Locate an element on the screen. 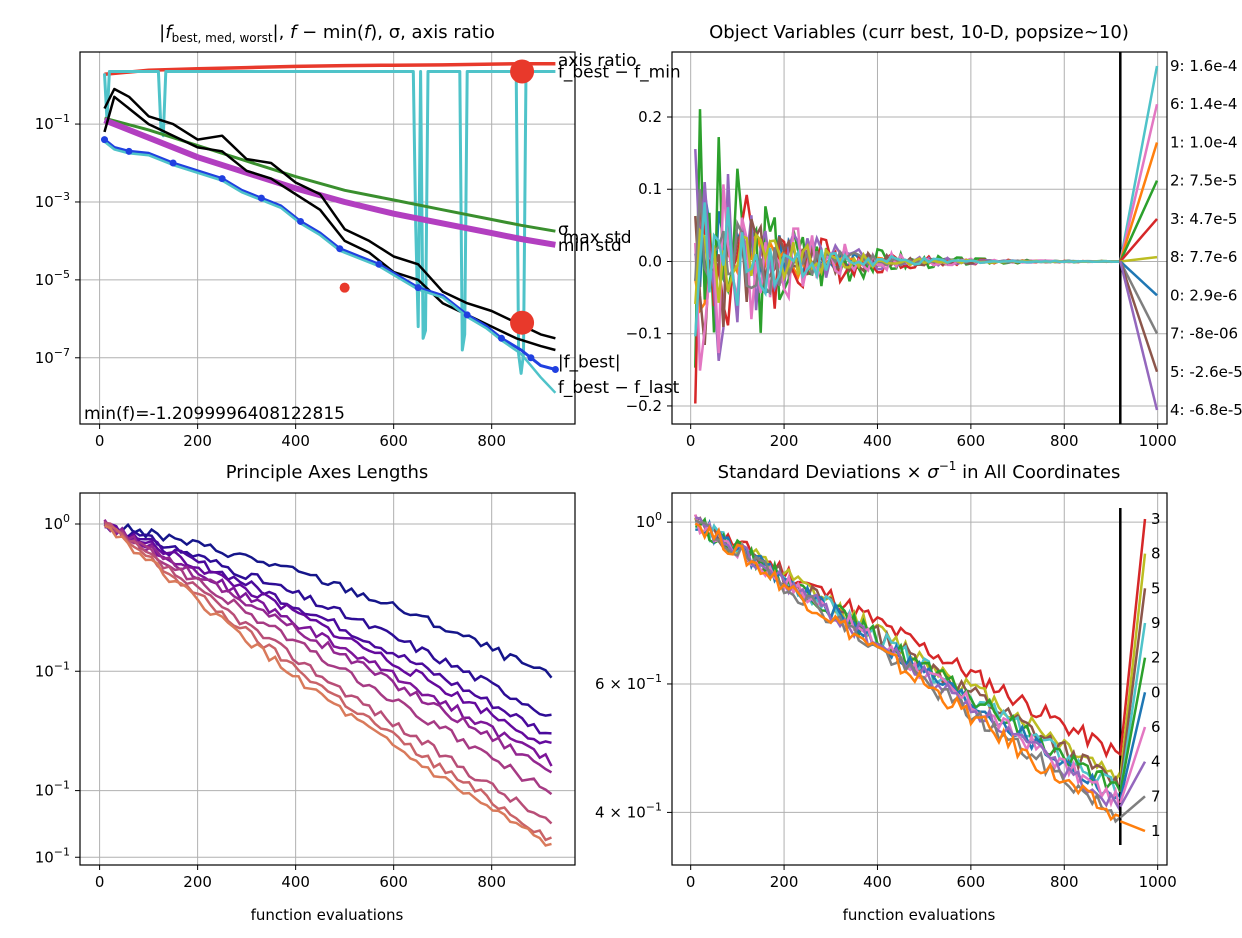 Image resolution: width=1242 pixels, height=938 pixels. y-tick-label: 0.1 is located at coordinates (650, 189).